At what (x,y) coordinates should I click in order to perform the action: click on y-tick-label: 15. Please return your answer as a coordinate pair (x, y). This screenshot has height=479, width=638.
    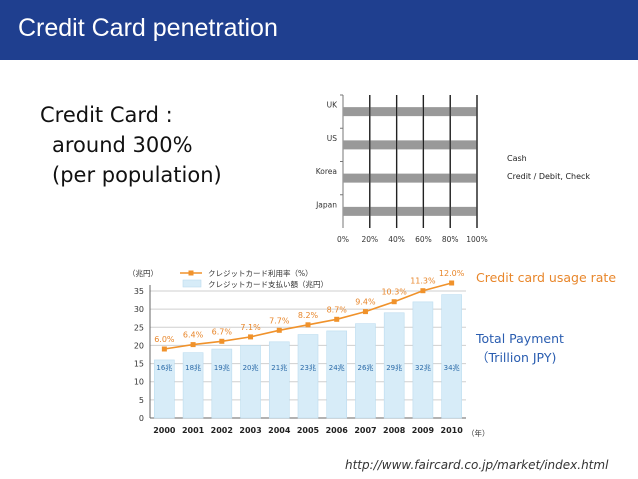
    Looking at the image, I should click on (139, 364).